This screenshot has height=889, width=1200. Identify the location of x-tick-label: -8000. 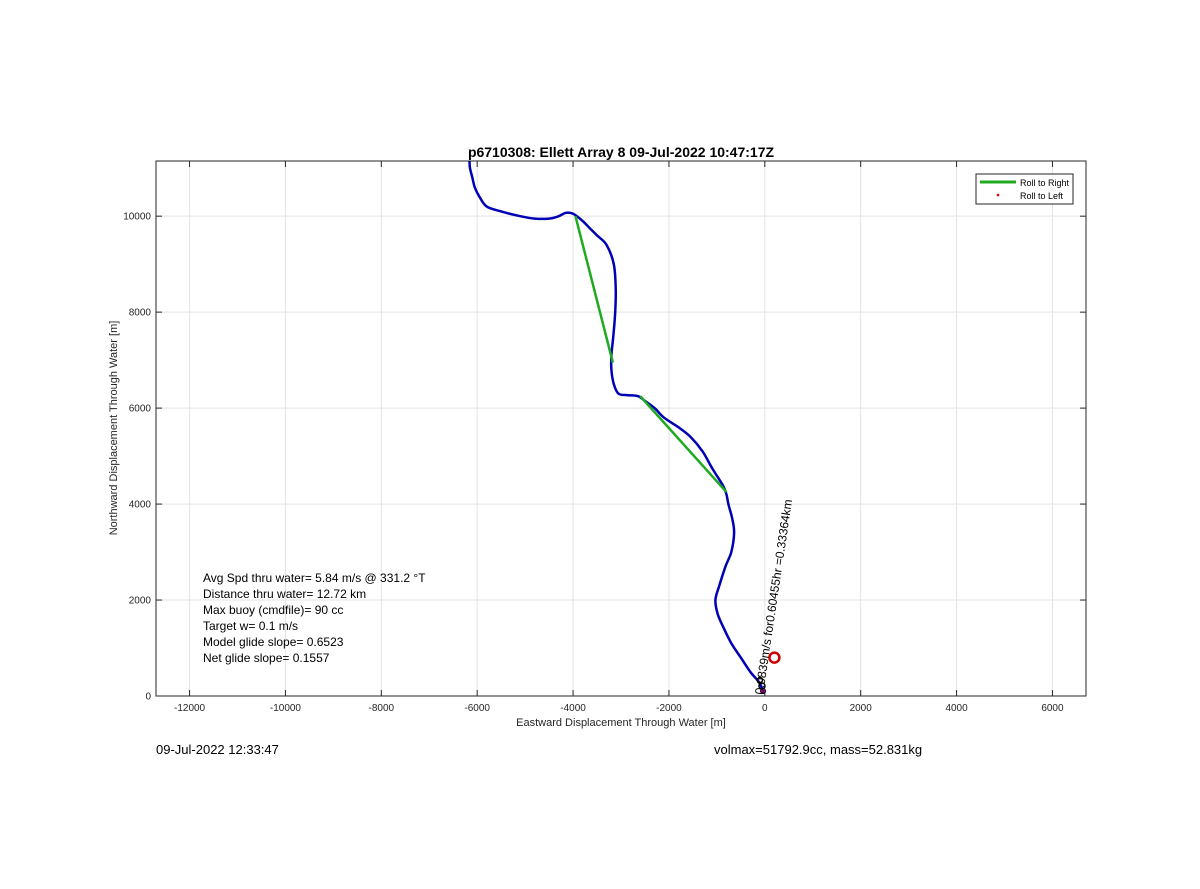
(382, 708).